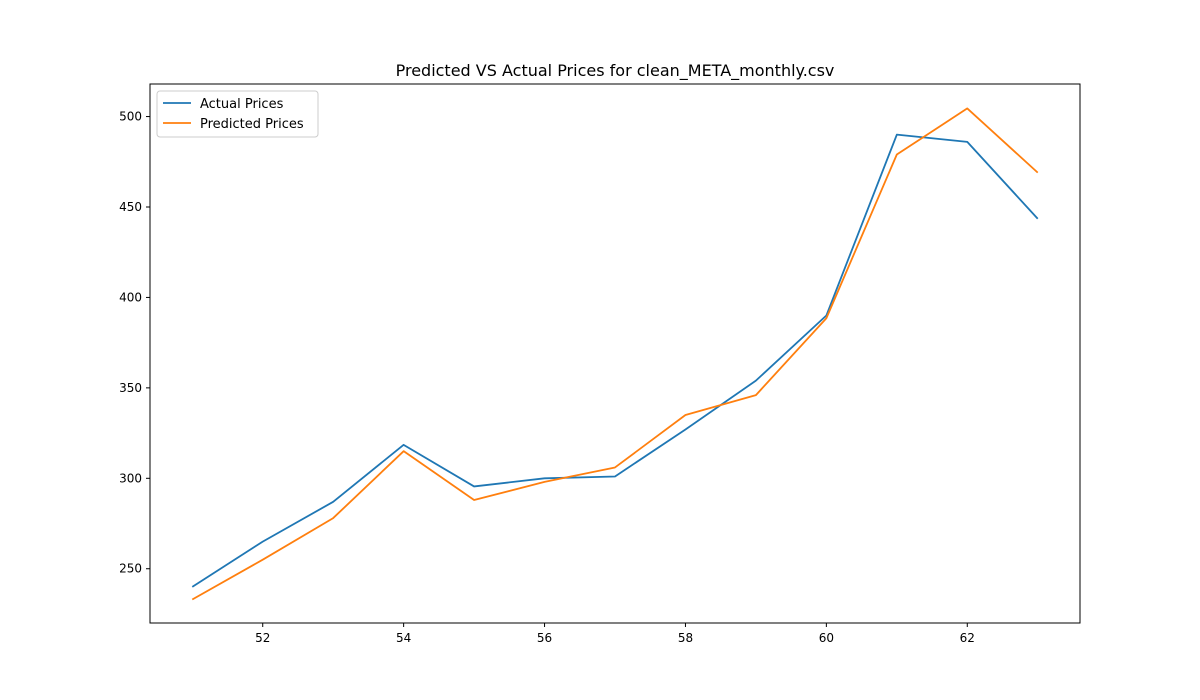 Image resolution: width=1200 pixels, height=700 pixels. What do you see at coordinates (826, 638) in the screenshot?
I see `x-tick-label: 60` at bounding box center [826, 638].